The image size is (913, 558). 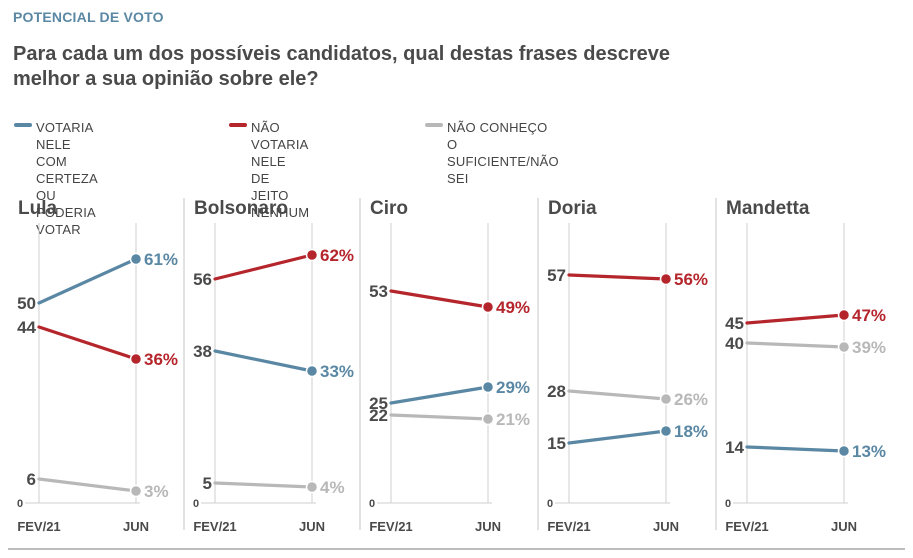 I want to click on start-value-label: 45, so click(x=734, y=323).